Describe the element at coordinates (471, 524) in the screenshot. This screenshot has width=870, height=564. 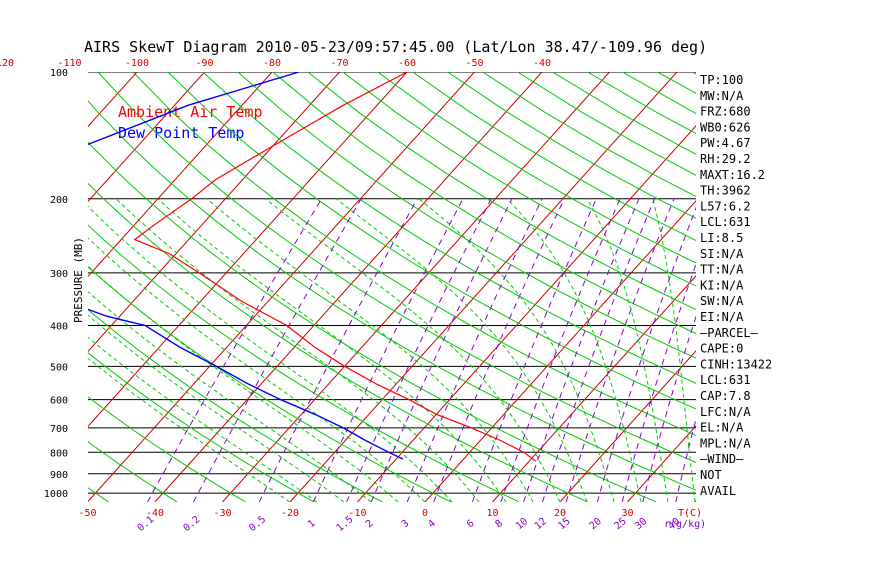
I see `mixing-ratio-tick-label: 6` at that location.